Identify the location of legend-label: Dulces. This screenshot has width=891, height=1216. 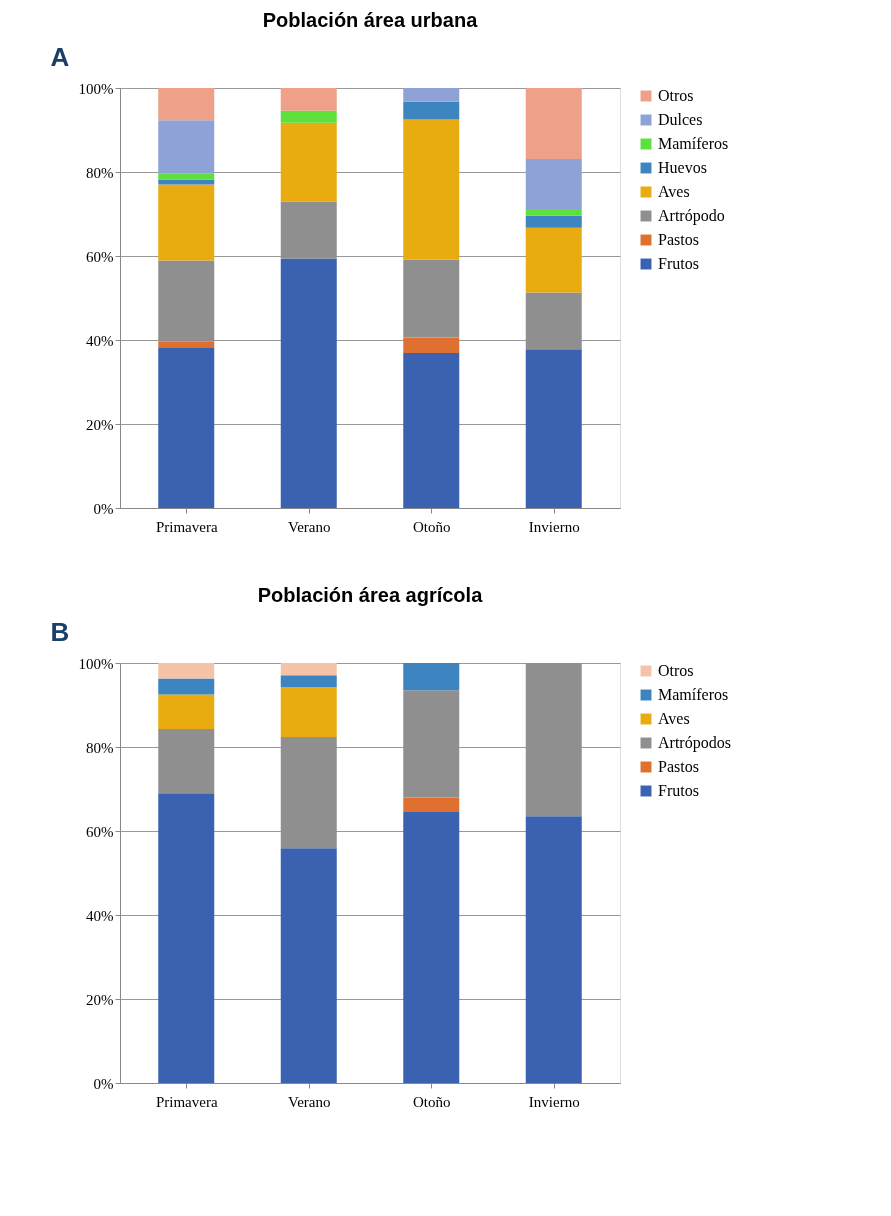
(680, 119).